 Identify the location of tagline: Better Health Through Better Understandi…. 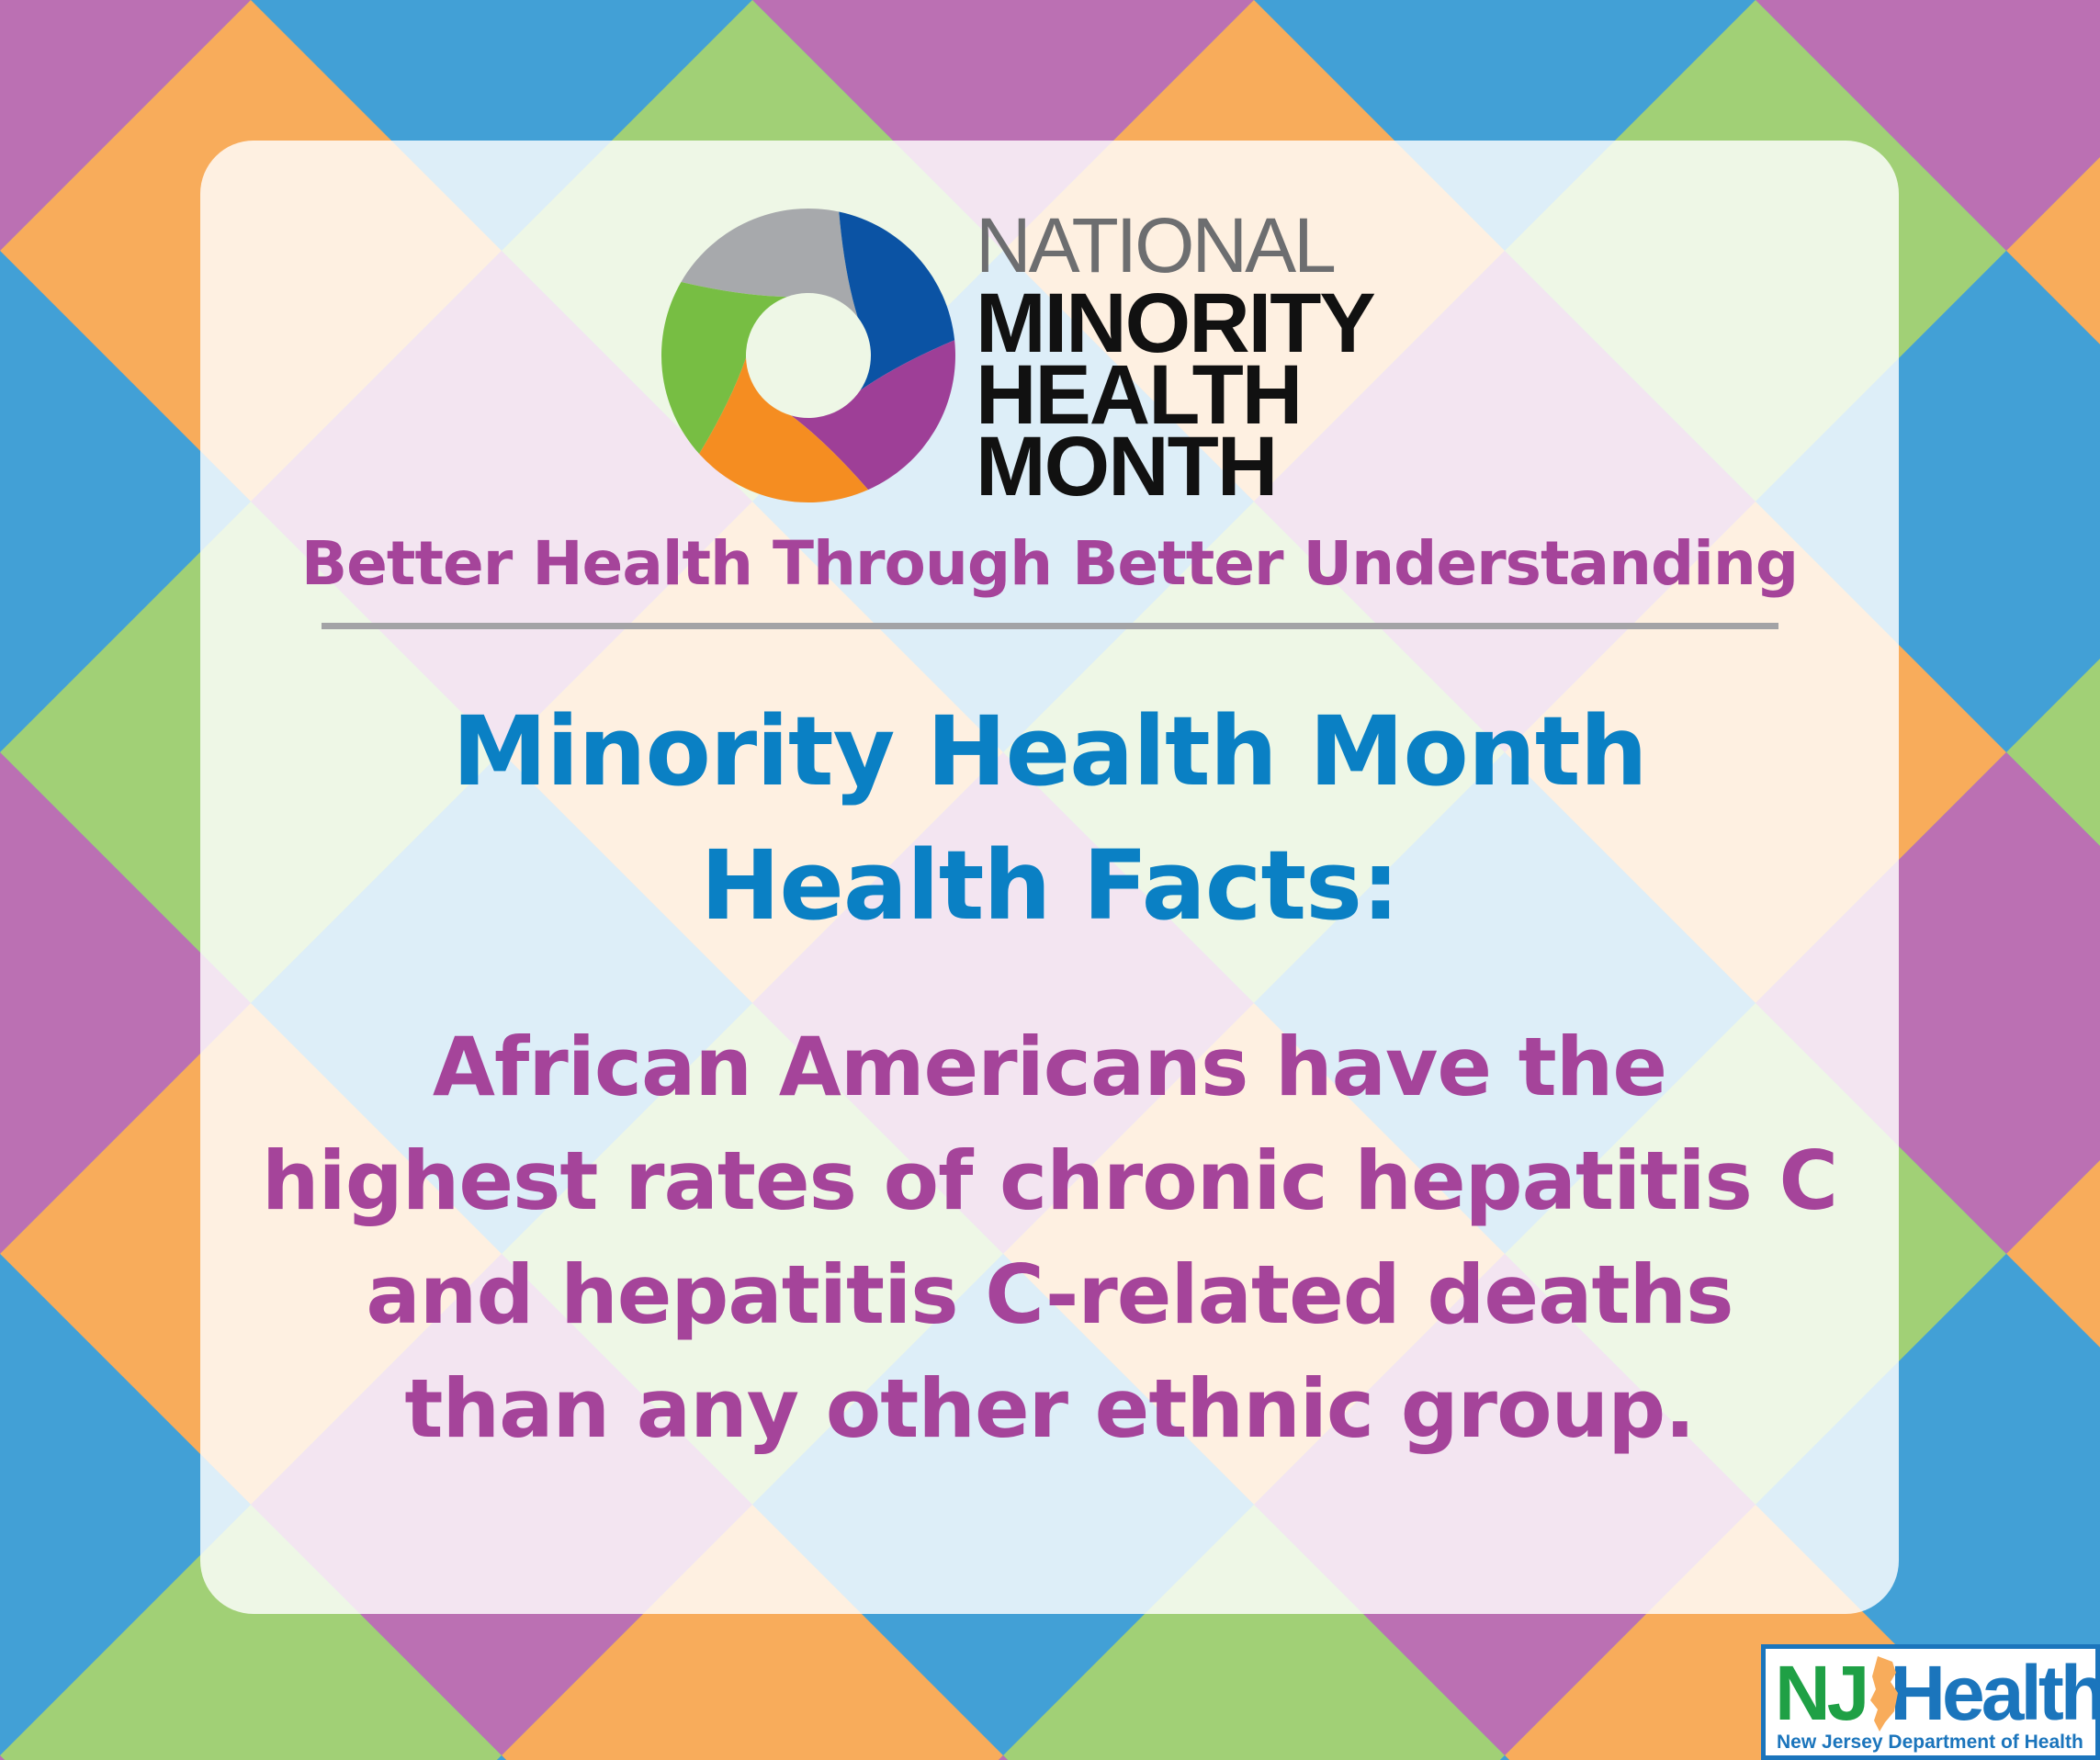
(1049, 563).